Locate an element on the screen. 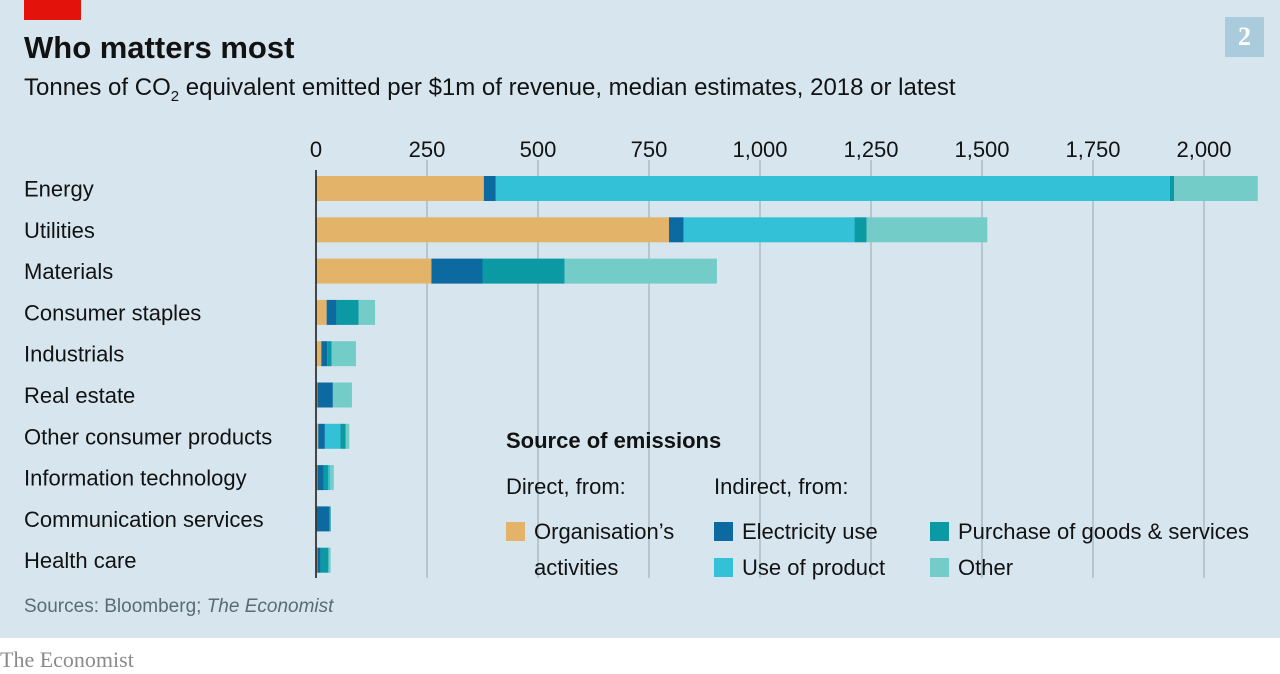 The image size is (1280, 674). legend-label-organisation-line2: activities is located at coordinates (576, 567).